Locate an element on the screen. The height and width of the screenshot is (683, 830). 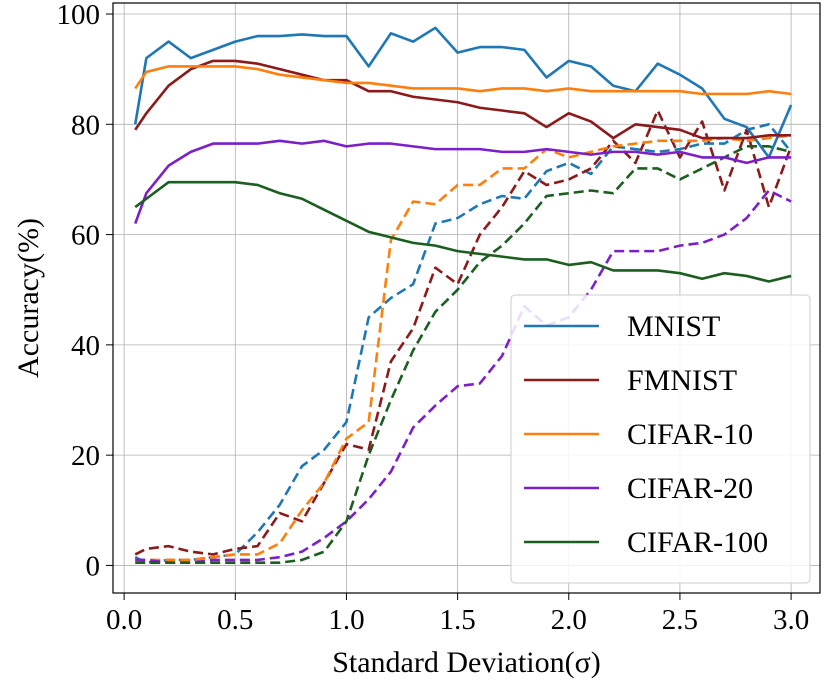
x-tick-label: 0.5 is located at coordinates (235, 620).